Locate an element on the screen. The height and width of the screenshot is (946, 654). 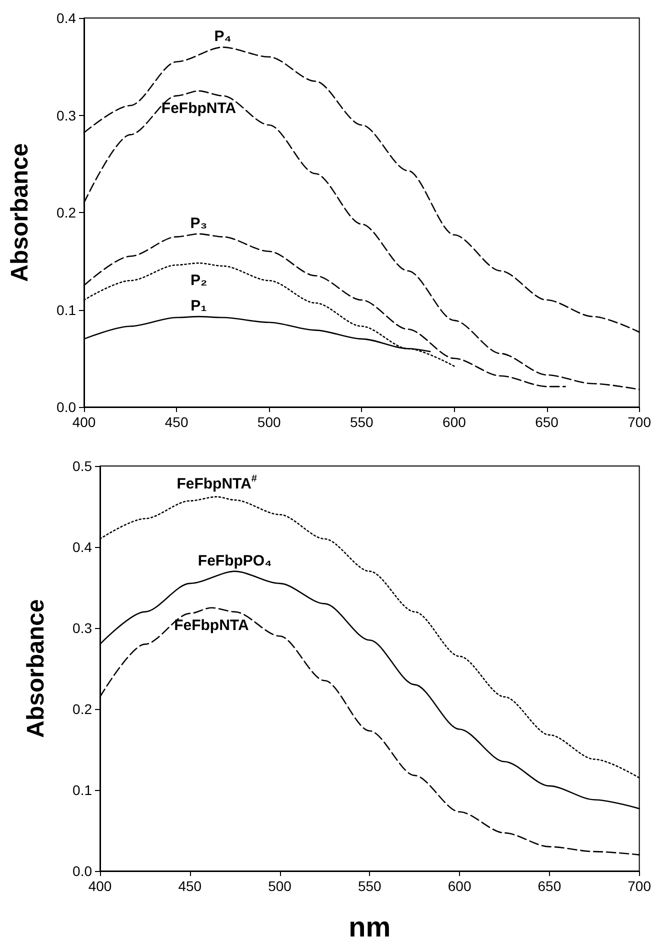
series-label: P₁ is located at coordinates (198, 306).